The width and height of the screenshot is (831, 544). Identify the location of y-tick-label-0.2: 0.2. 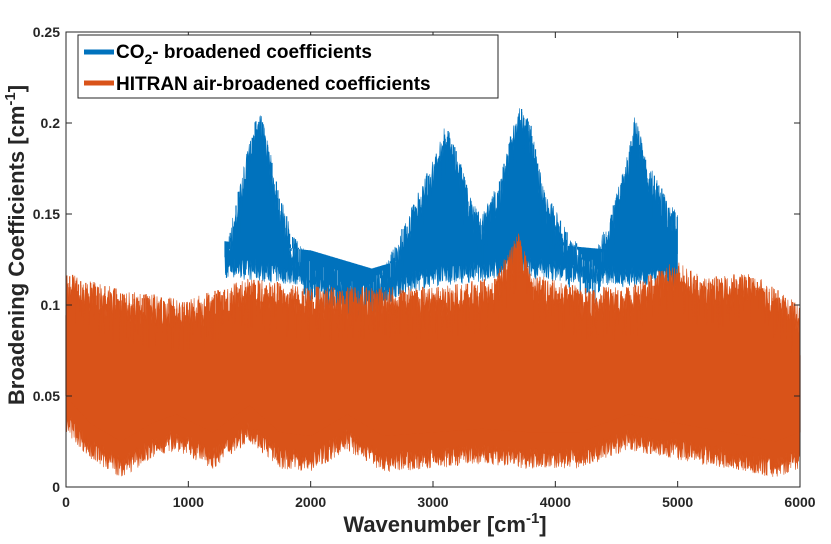
(51, 123).